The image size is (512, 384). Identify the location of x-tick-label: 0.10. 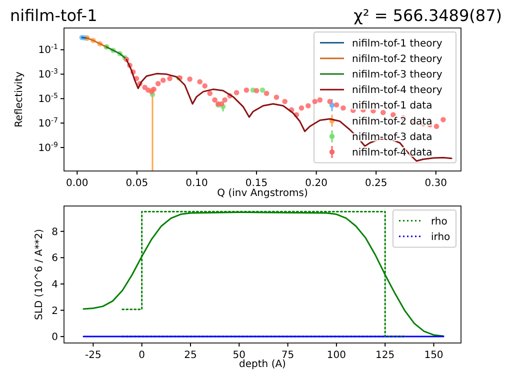
(197, 183).